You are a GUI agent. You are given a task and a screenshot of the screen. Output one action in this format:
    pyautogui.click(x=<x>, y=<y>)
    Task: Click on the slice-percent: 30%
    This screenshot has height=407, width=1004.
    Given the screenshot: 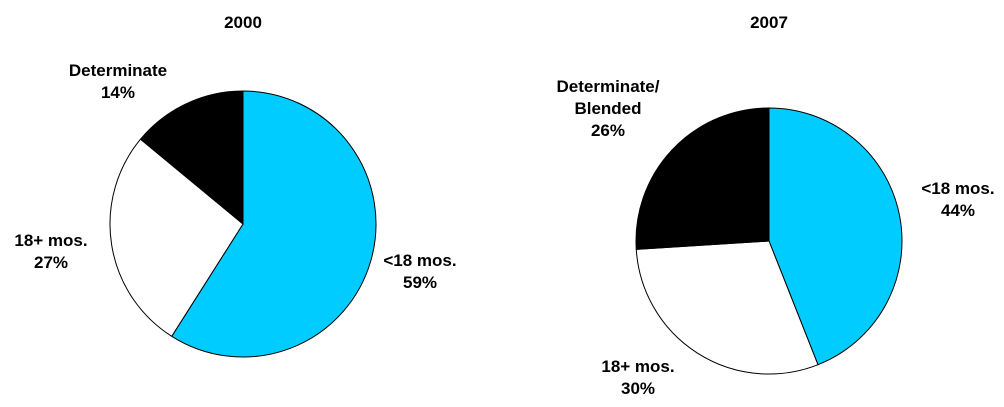 What is the action you would take?
    pyautogui.click(x=637, y=389)
    